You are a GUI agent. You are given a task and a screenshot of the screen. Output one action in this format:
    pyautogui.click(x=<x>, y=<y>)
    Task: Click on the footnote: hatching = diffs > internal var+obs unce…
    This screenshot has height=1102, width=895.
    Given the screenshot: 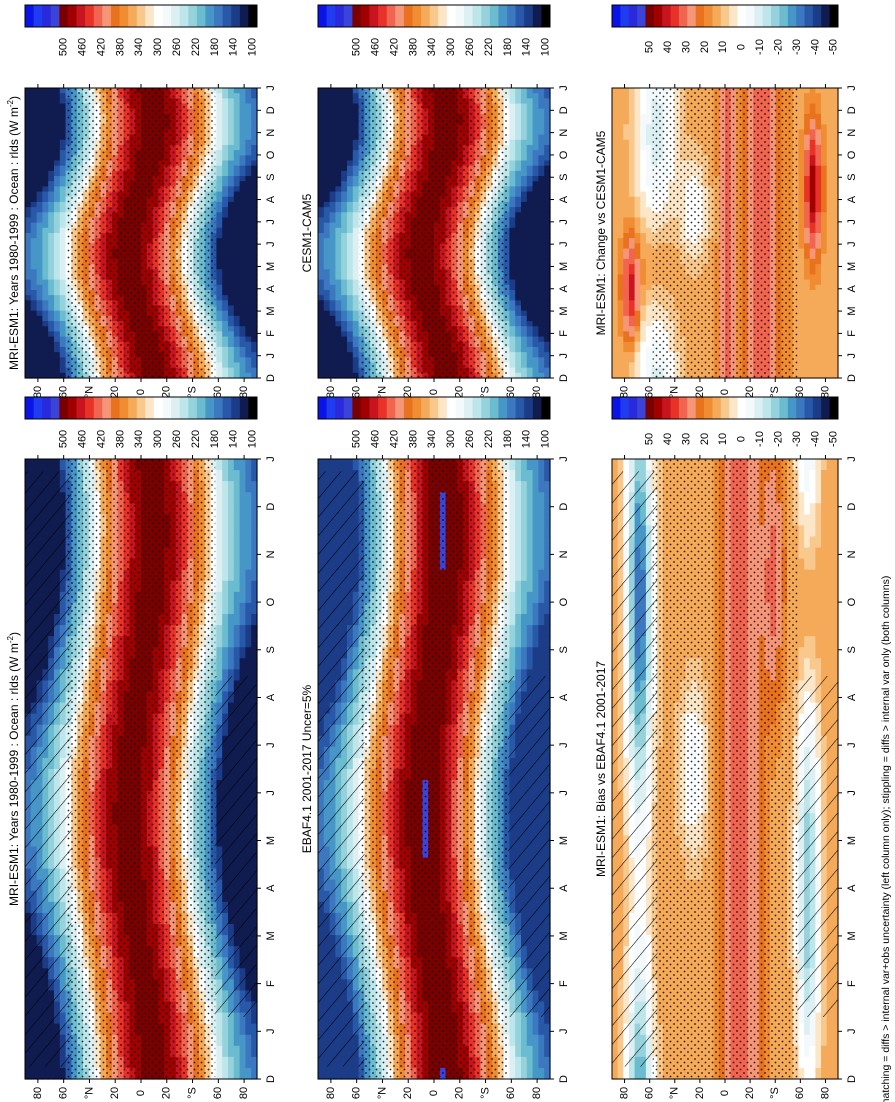 What is the action you would take?
    pyautogui.click(x=886, y=839)
    